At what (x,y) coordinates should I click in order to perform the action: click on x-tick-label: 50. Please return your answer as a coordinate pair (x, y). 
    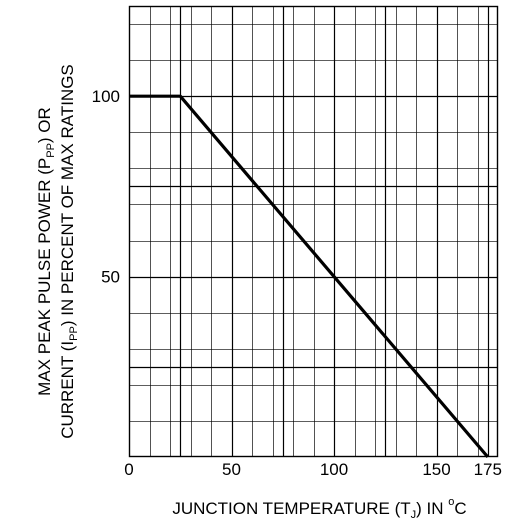
    Looking at the image, I should click on (231, 469).